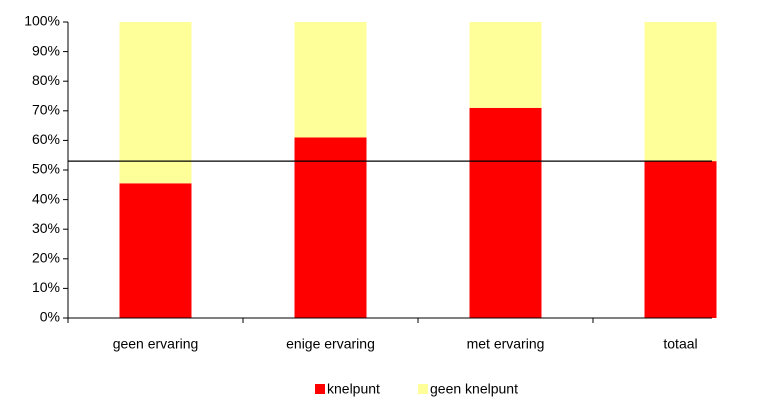  I want to click on x-tick-label: enige ervaring, so click(330, 344).